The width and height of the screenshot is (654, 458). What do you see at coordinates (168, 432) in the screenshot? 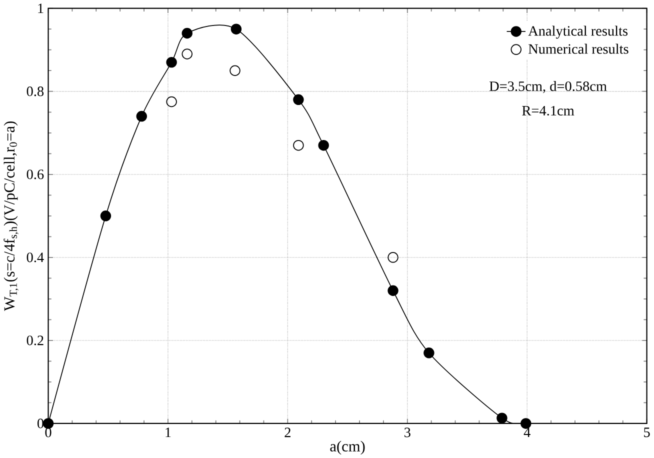
I see `x-tick-label: 1` at bounding box center [168, 432].